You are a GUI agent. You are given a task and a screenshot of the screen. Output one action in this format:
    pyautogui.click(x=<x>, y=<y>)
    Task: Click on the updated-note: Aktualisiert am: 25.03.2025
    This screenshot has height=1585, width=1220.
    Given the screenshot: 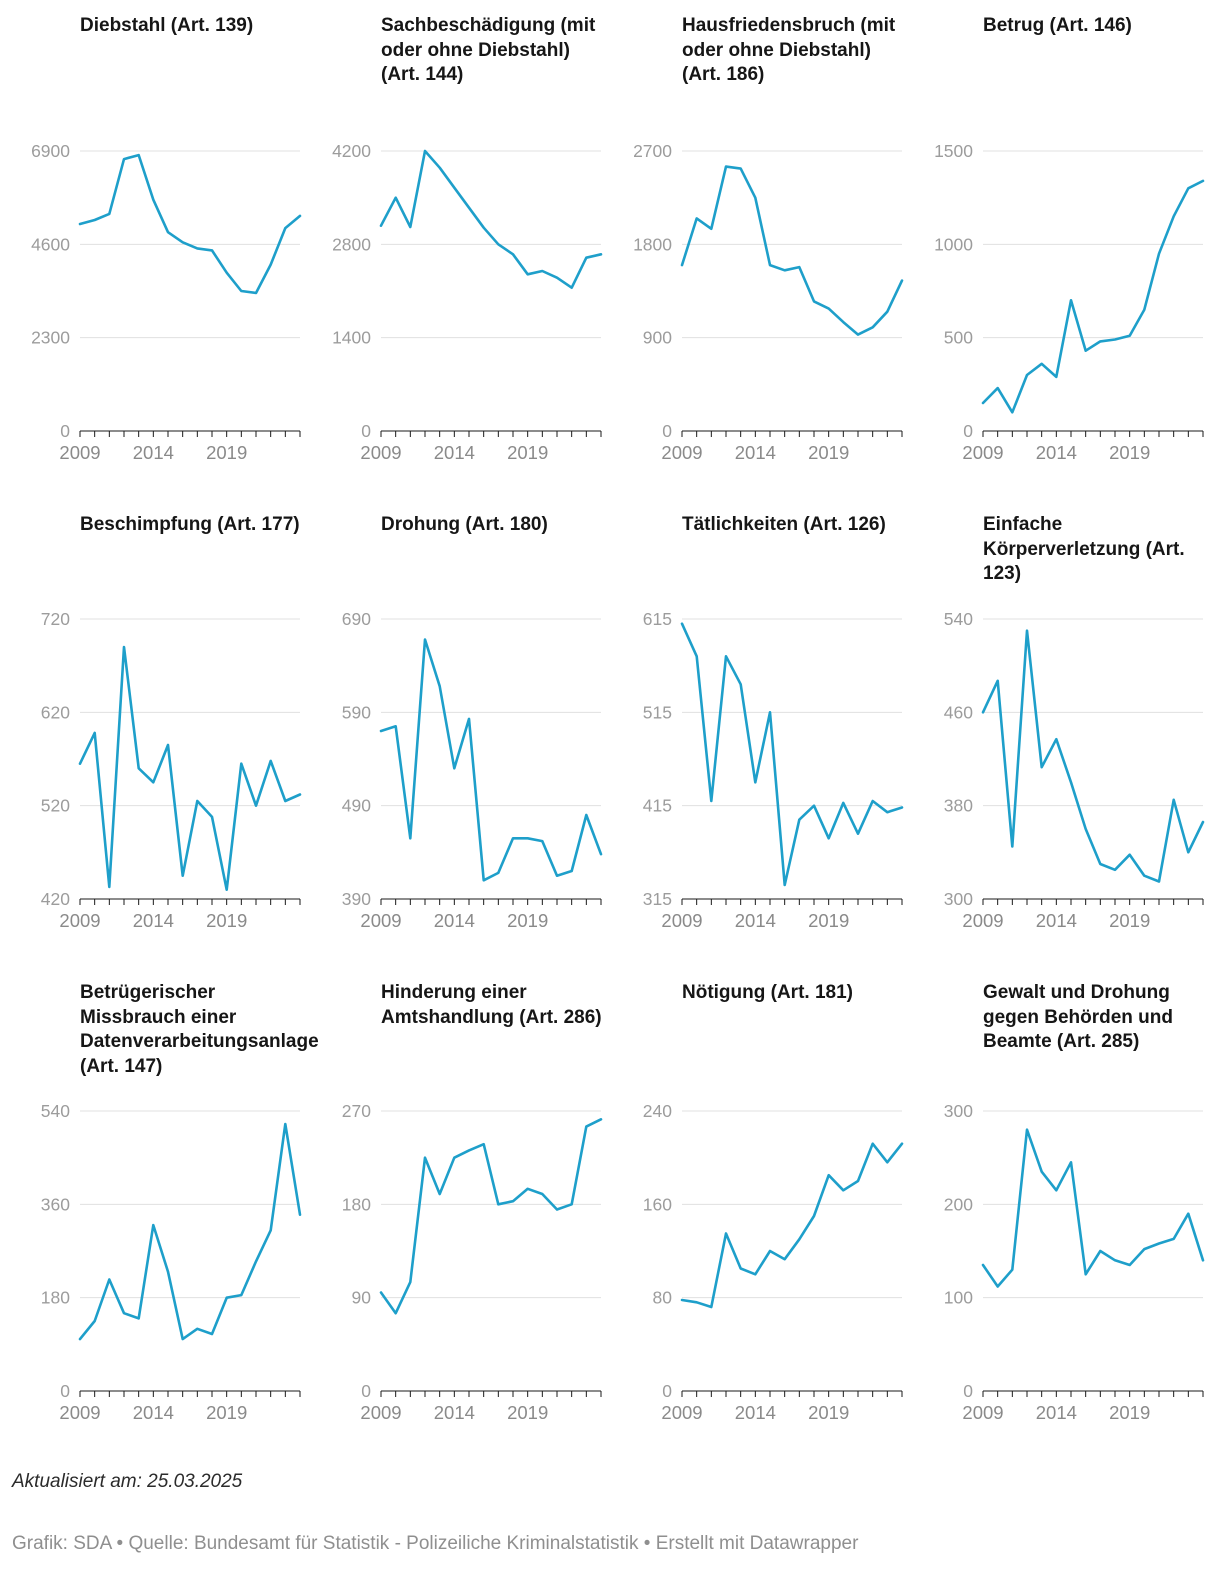 What is the action you would take?
    pyautogui.click(x=127, y=1481)
    